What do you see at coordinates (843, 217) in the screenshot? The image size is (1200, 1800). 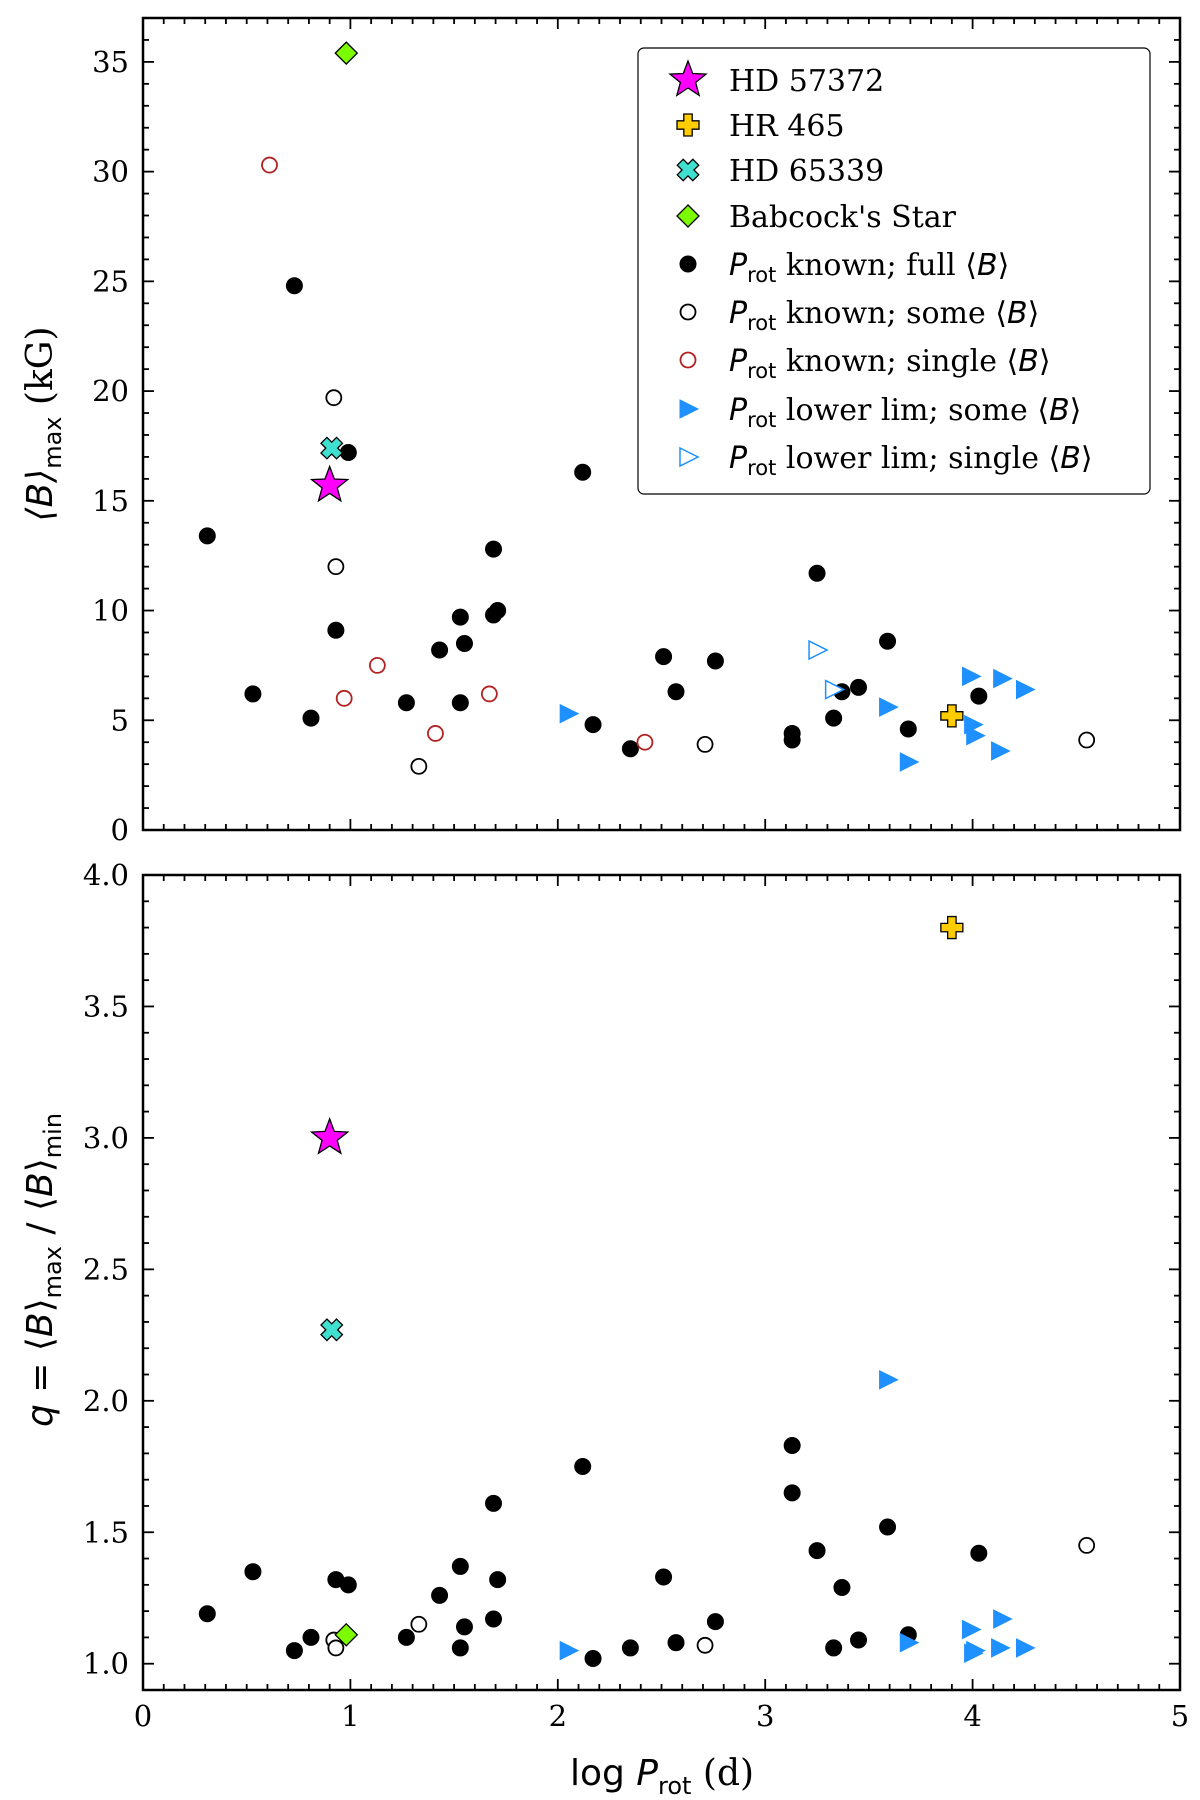 I see `legend-label: Babcock's Star` at bounding box center [843, 217].